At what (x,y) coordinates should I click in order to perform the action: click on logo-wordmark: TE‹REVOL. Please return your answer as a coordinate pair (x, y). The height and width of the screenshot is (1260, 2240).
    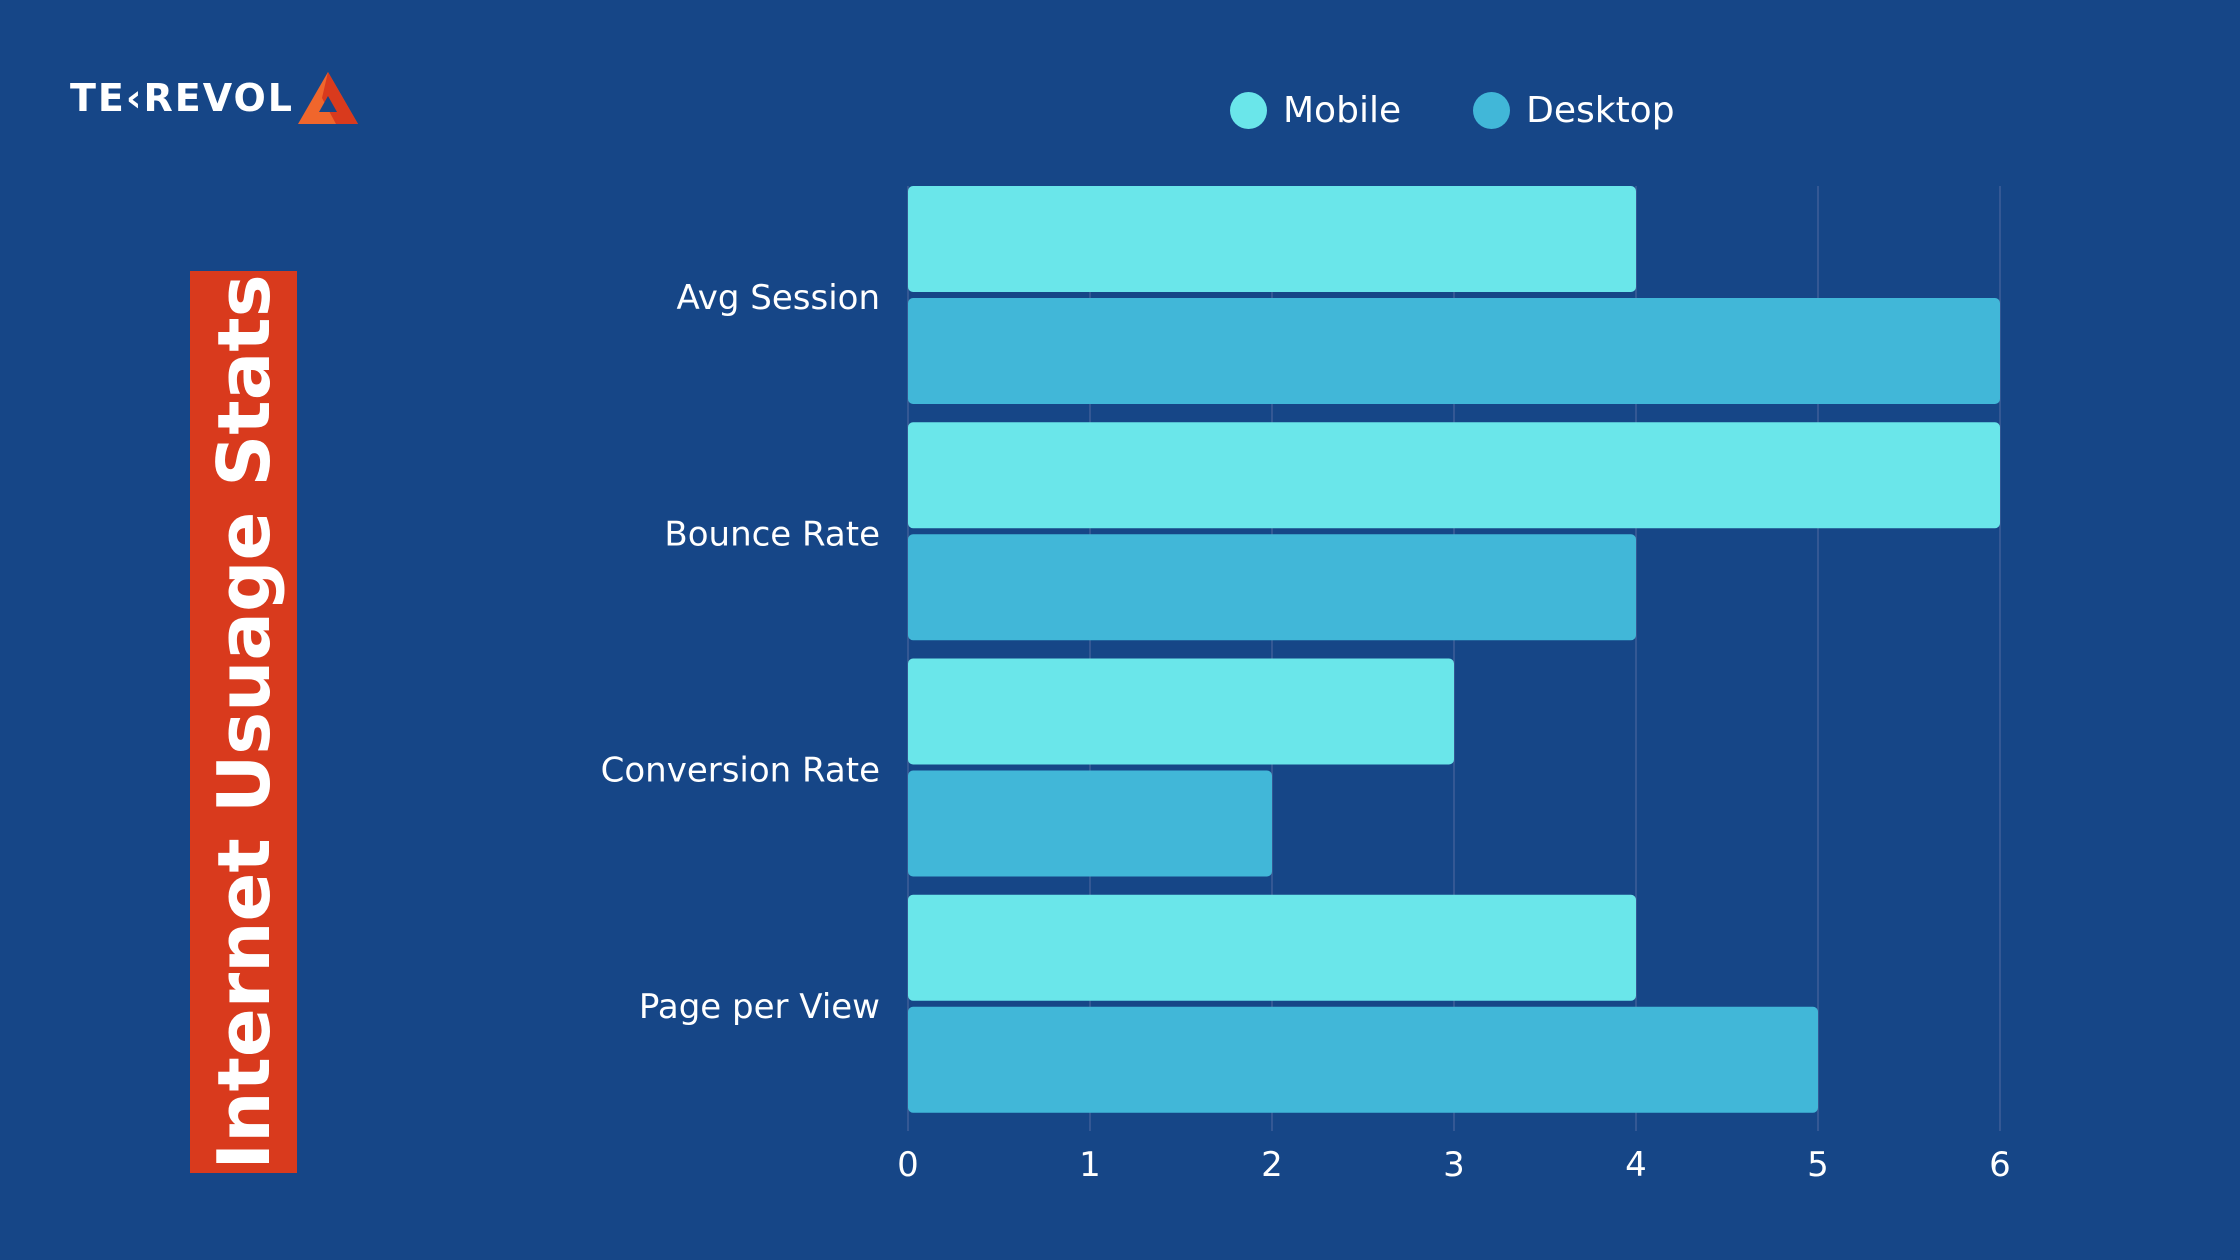
    Looking at the image, I should click on (182, 98).